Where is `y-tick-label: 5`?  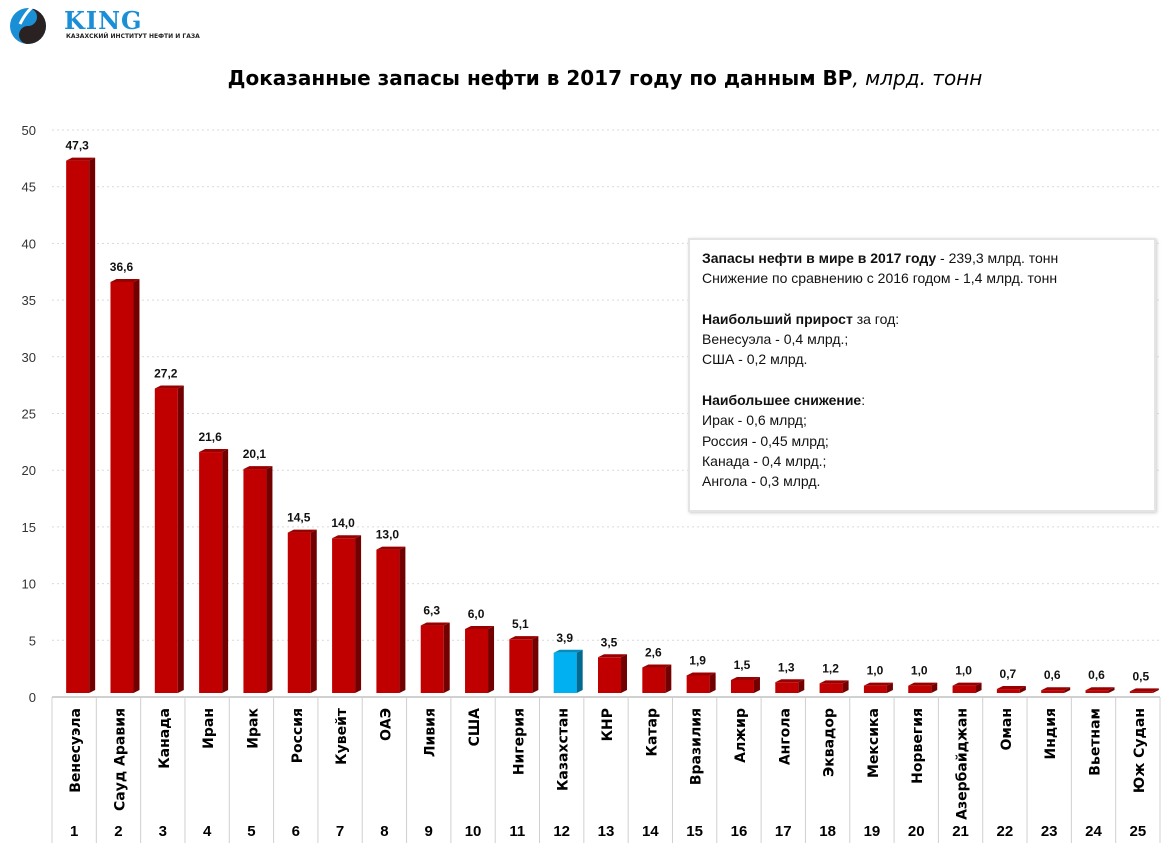
y-tick-label: 5 is located at coordinates (32, 640).